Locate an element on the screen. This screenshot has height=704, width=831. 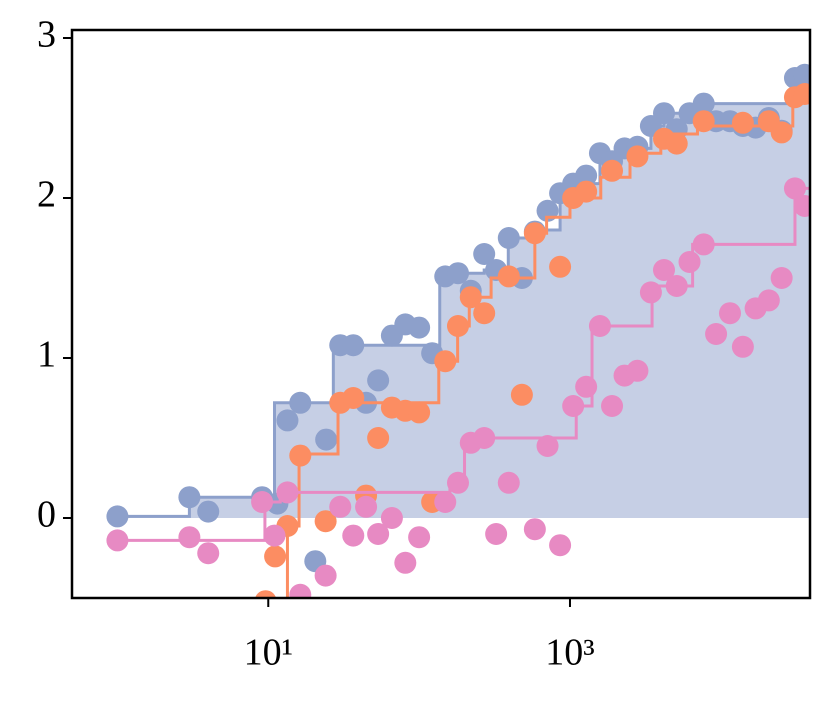
y-tick-label: 3 is located at coordinates (46, 35).